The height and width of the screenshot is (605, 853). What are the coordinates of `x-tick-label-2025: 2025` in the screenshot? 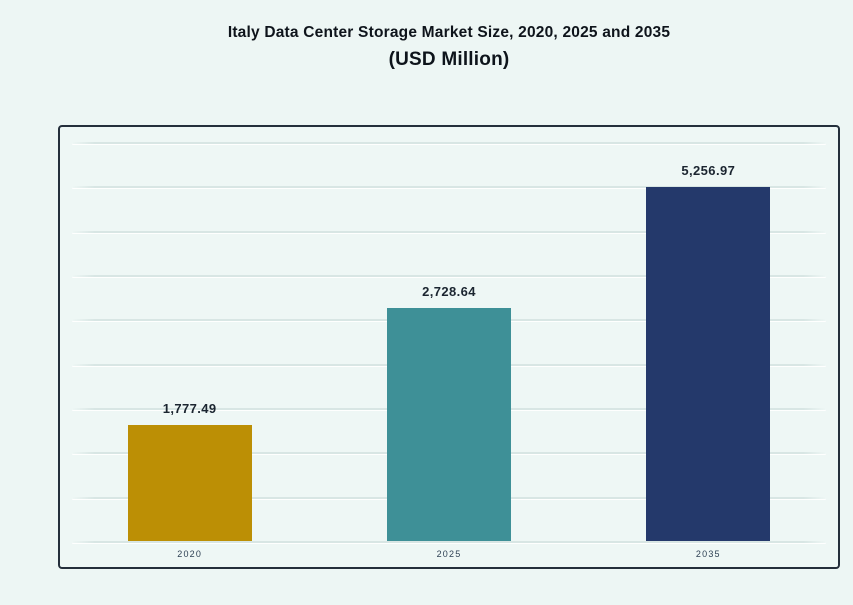 It's located at (449, 554).